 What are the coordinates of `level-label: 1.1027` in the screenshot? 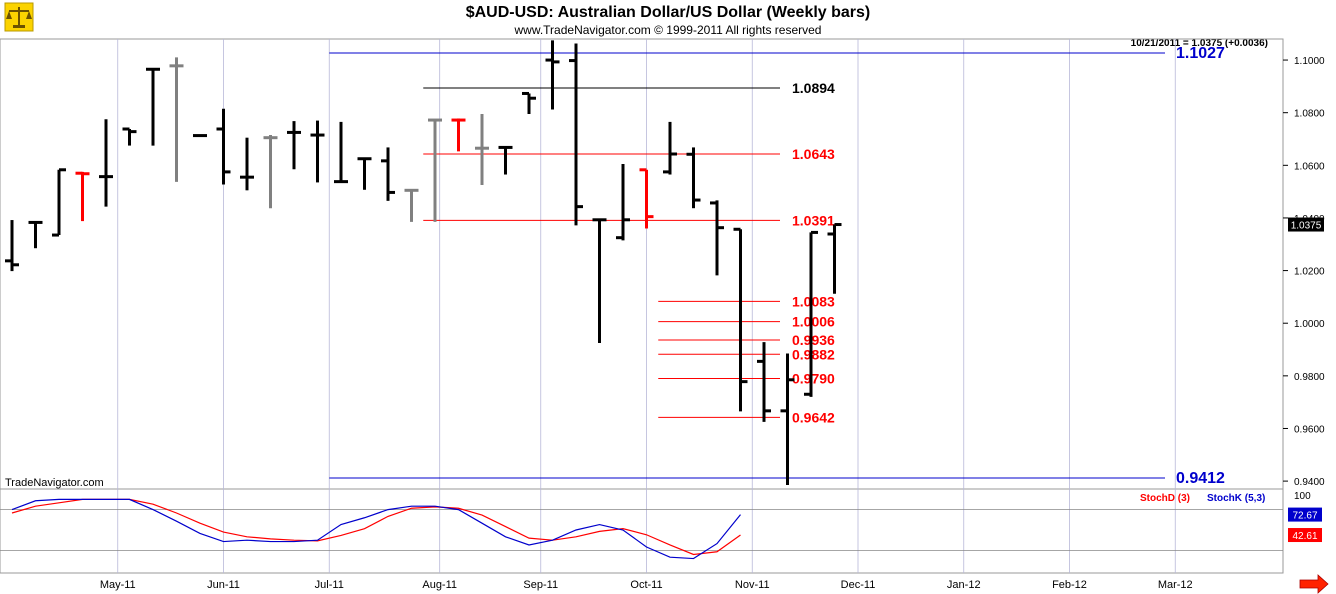 It's located at (1200, 53).